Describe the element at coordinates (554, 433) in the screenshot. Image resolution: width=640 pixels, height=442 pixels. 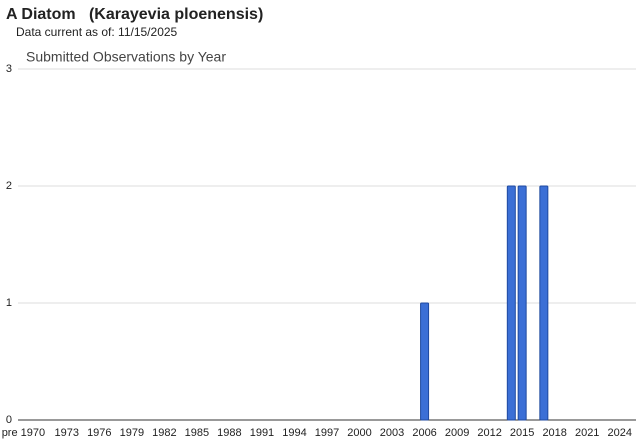
I see `x-tick-label: 2018` at that location.